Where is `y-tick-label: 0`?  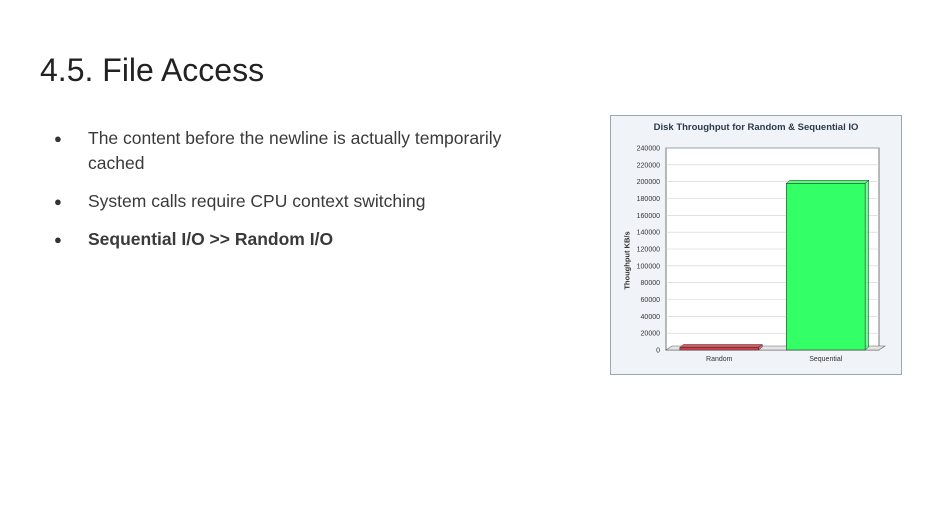
y-tick-label: 0 is located at coordinates (658, 351).